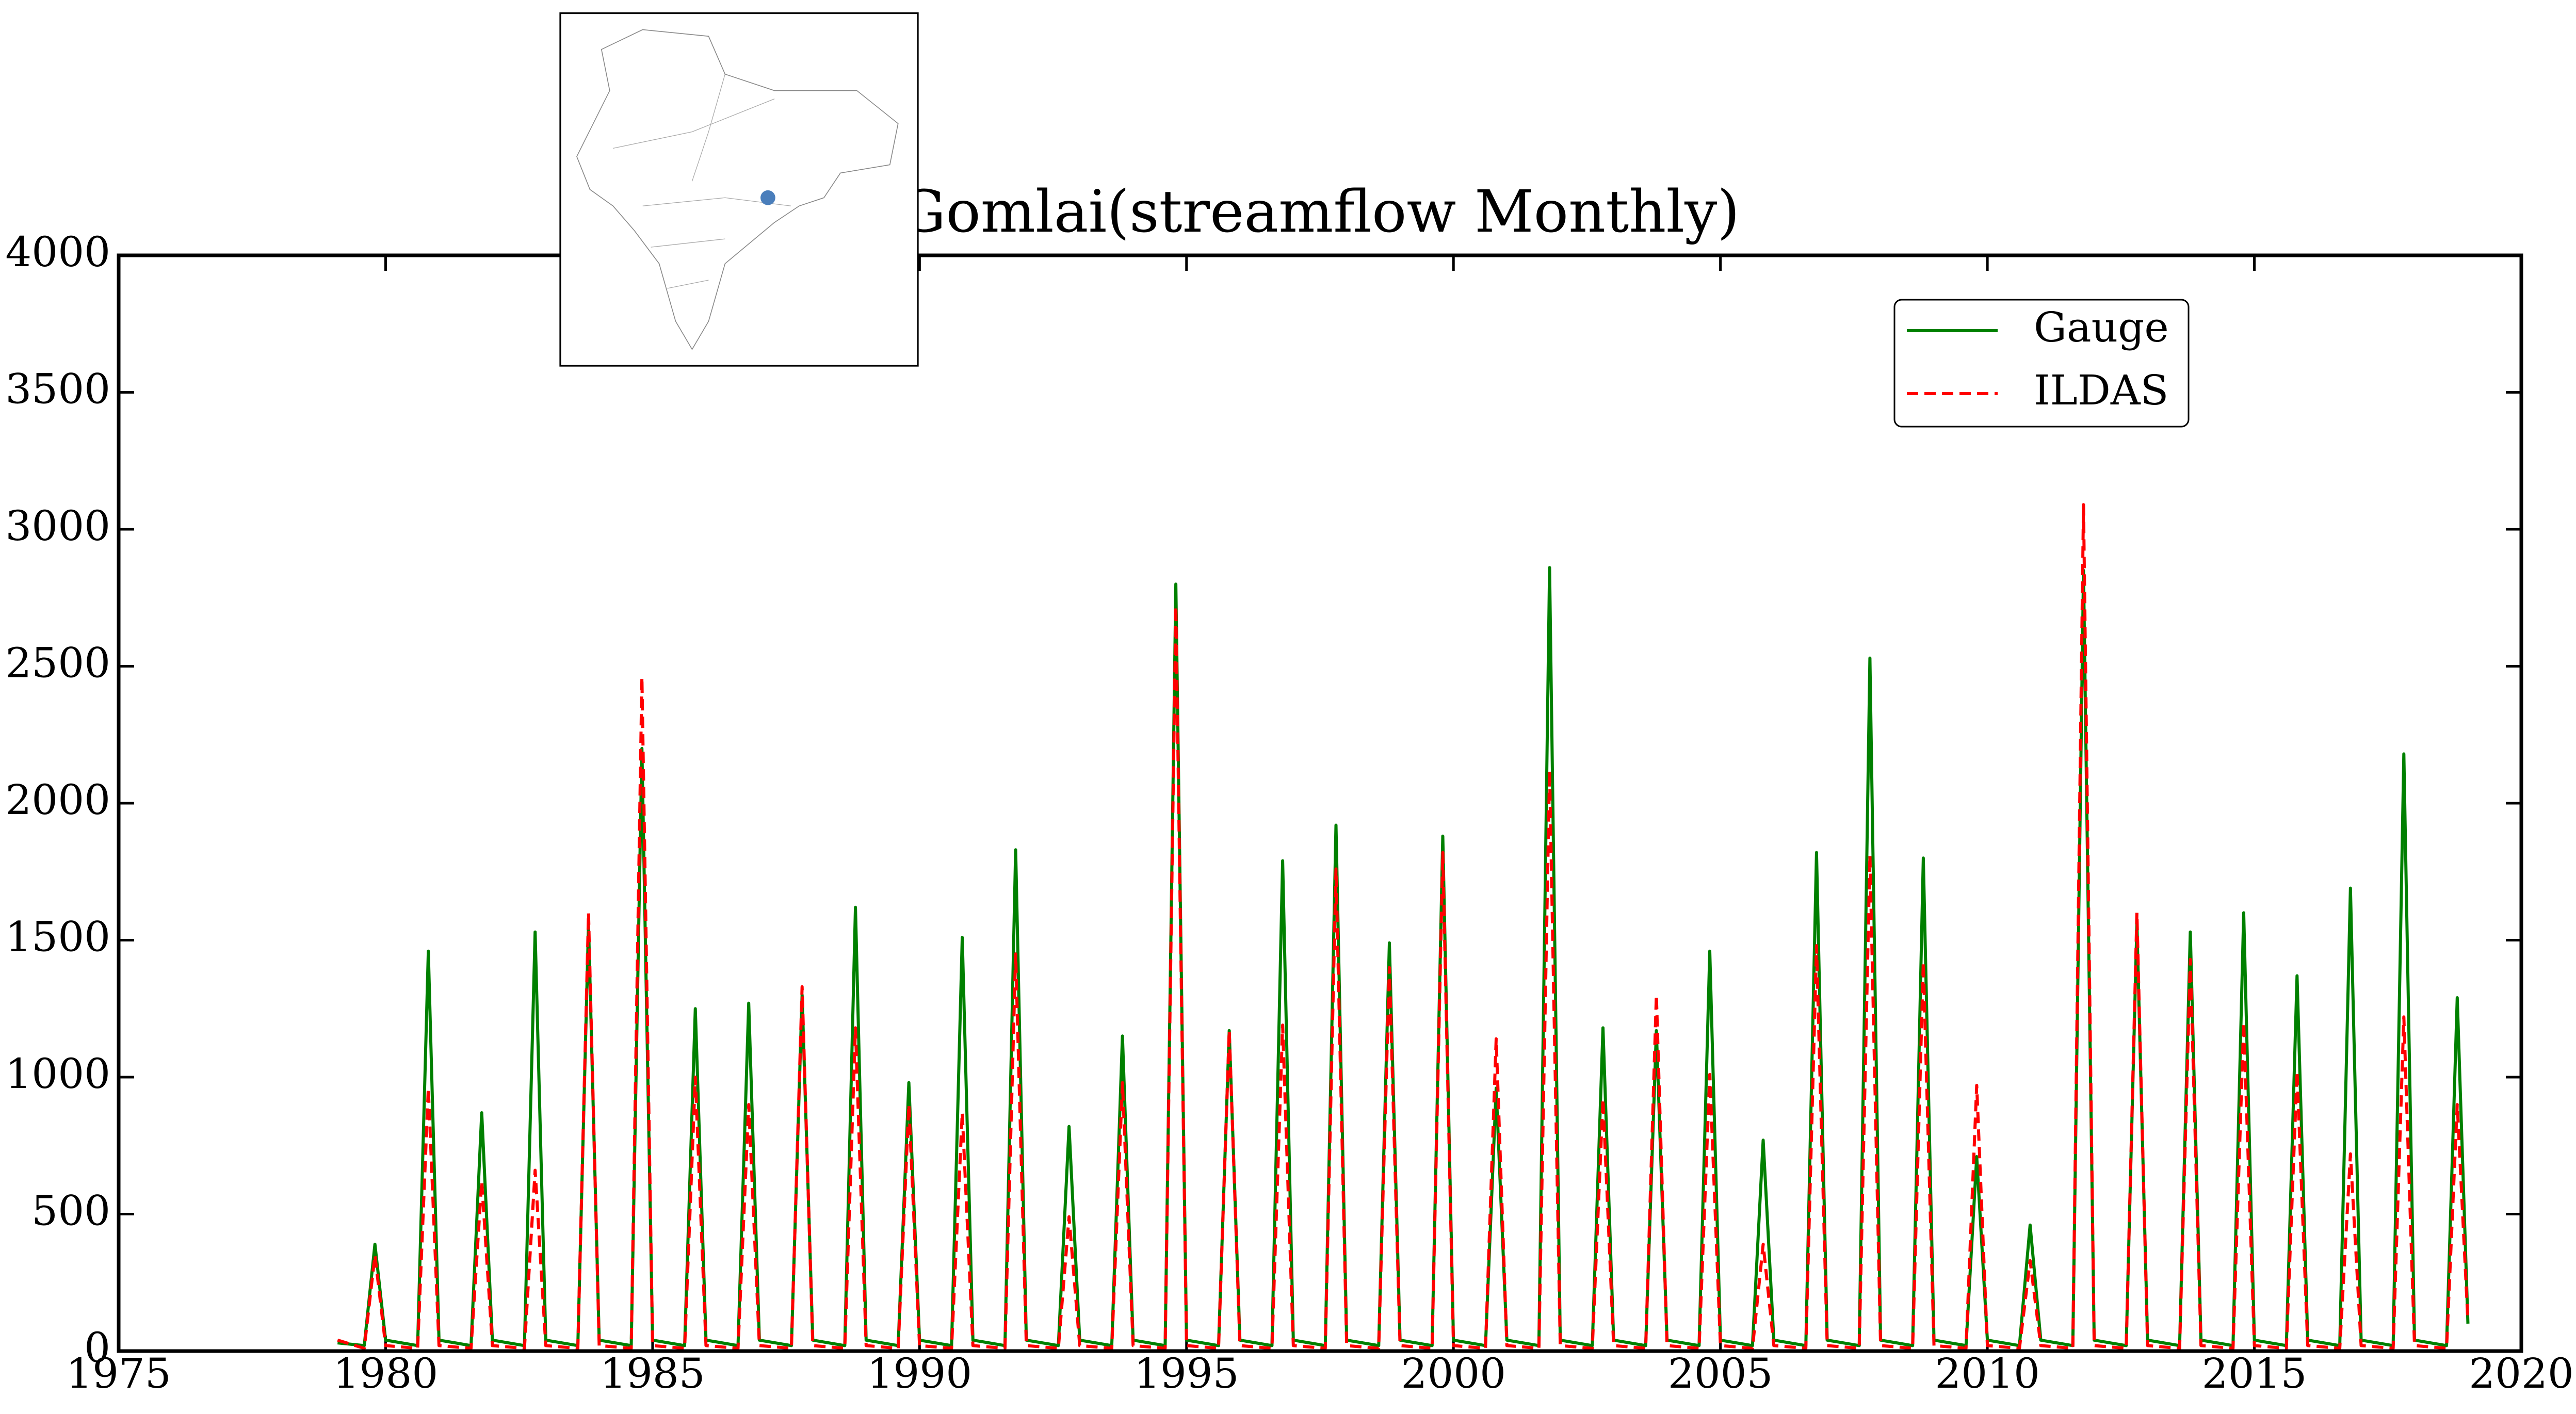 Image resolution: width=2576 pixels, height=1414 pixels. What do you see at coordinates (1720, 1374) in the screenshot?
I see `x-tick-label: 2005` at bounding box center [1720, 1374].